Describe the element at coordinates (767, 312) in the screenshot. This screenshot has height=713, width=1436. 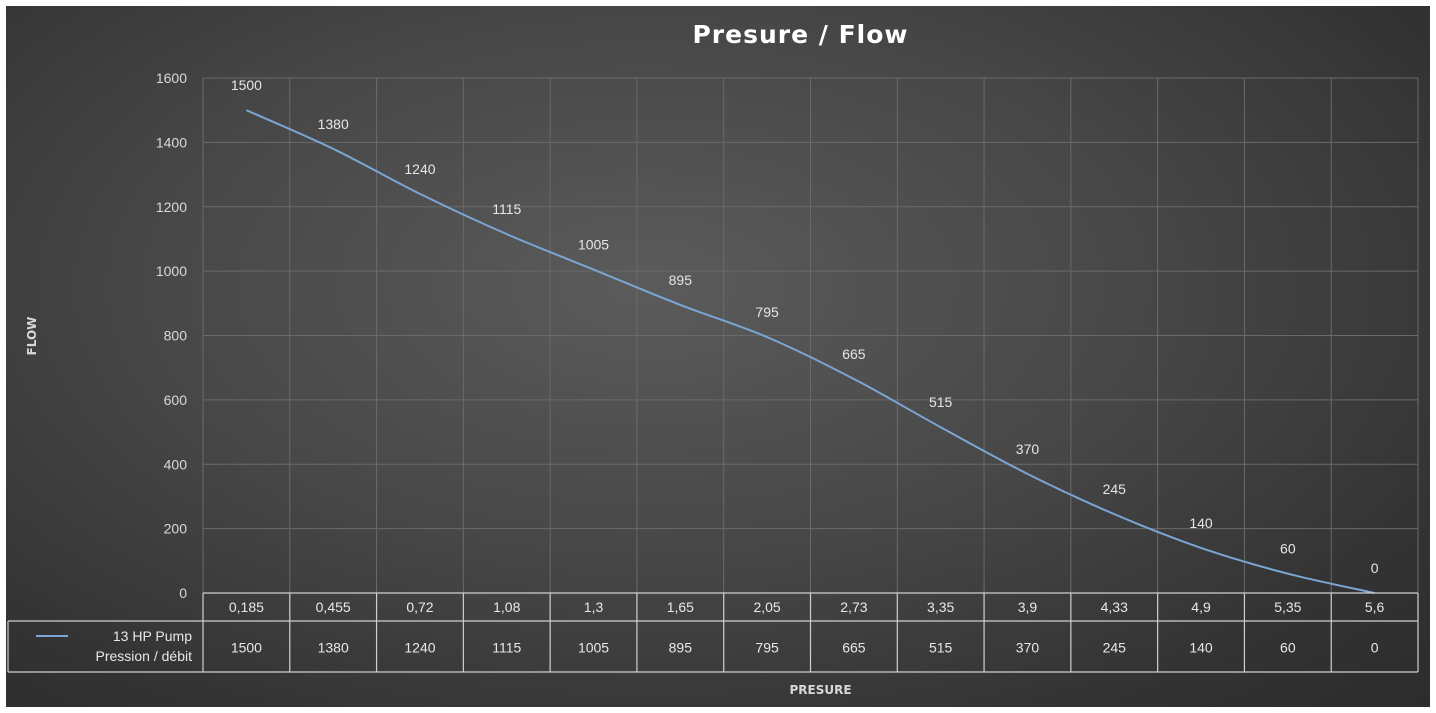
I see `data-label: 795` at that location.